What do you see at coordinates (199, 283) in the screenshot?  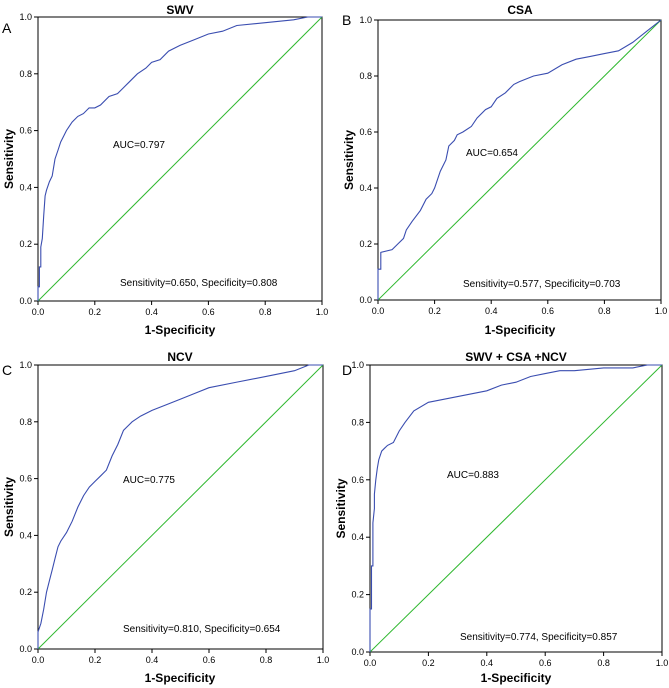 I see `sensitivity-specificity-annotation-a: Sensitivity=0.650, Specificity=0.808` at bounding box center [199, 283].